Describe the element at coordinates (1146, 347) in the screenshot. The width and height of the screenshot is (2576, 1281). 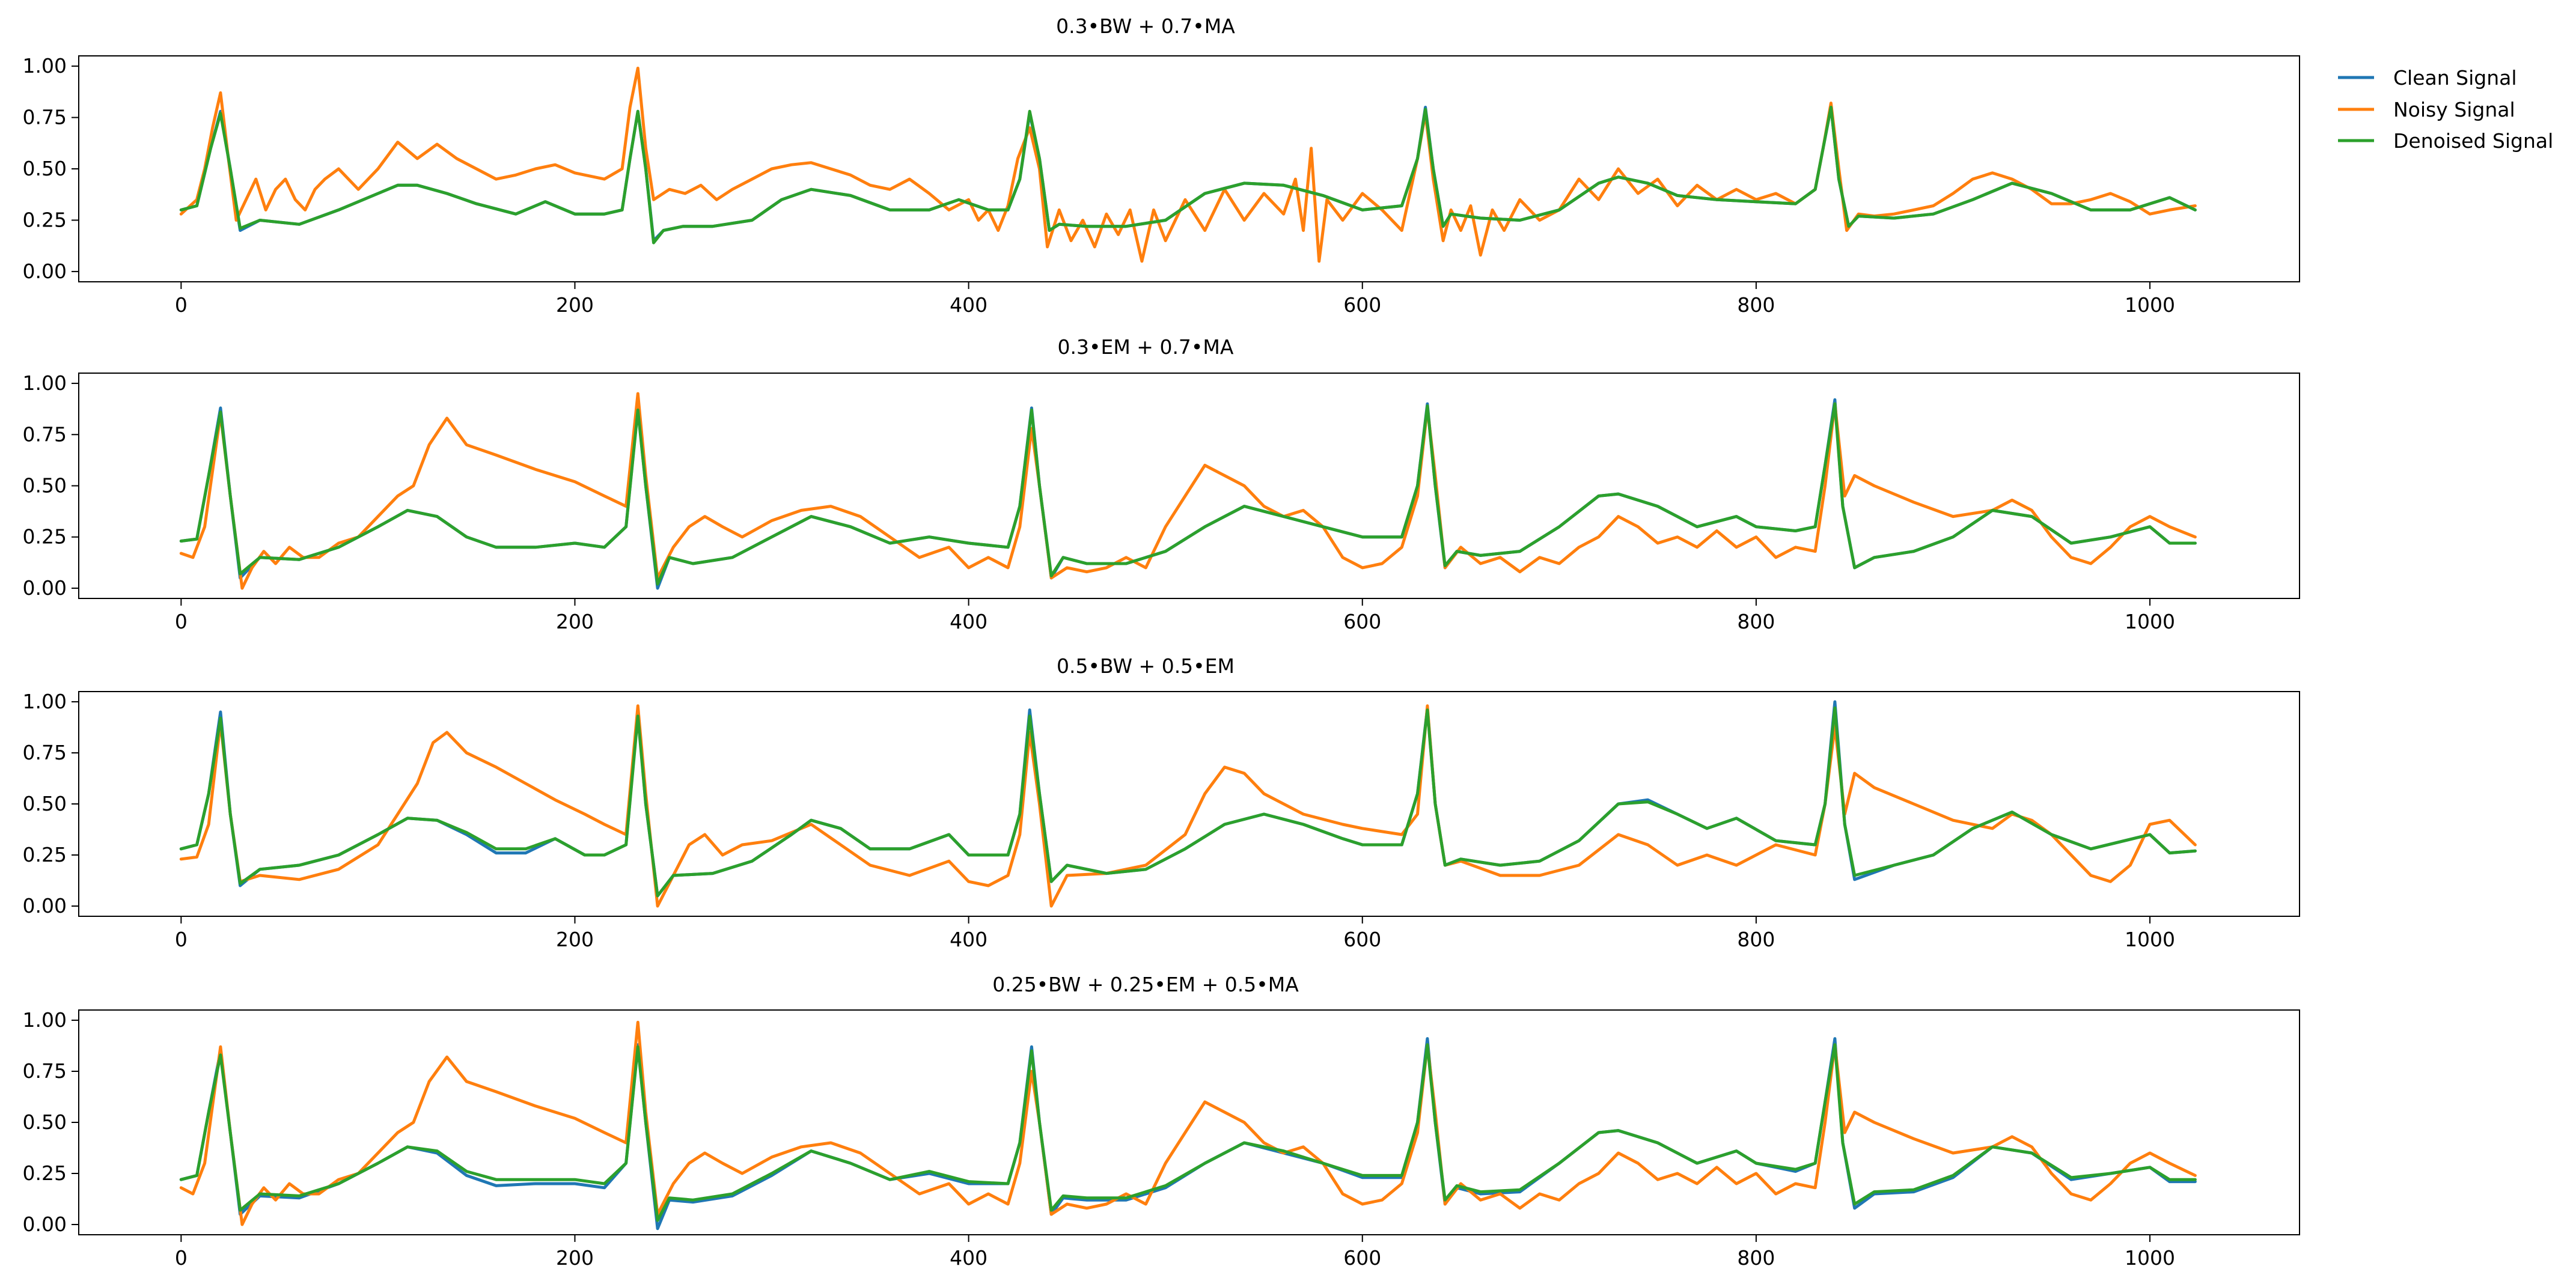
I see `subplot-title: 0.3•EM + 0.7•MA` at that location.